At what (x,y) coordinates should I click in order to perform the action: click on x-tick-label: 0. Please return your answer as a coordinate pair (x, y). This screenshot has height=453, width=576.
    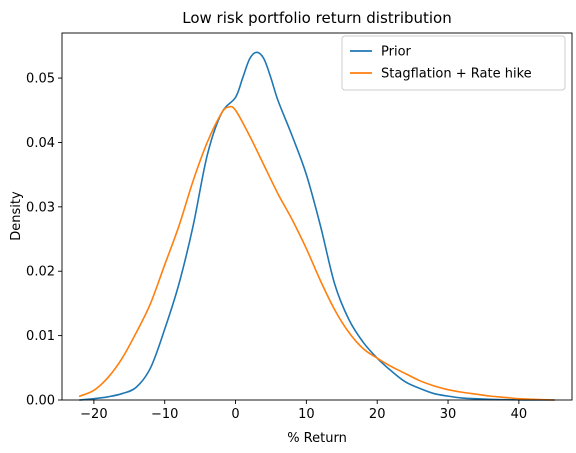
    Looking at the image, I should click on (235, 414).